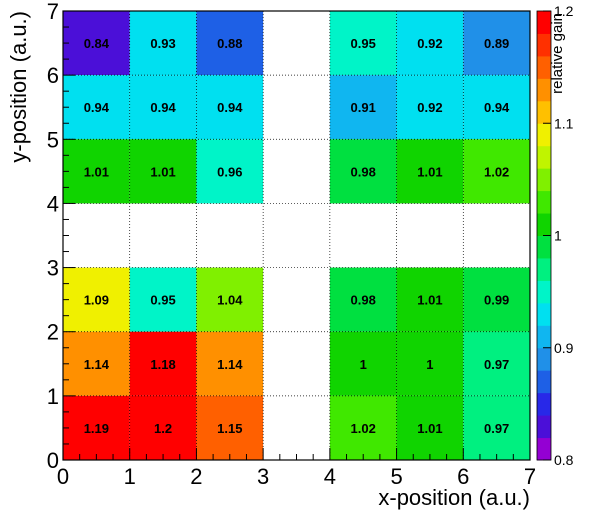 The width and height of the screenshot is (605, 518). I want to click on x-tick-label: 1, so click(130, 476).